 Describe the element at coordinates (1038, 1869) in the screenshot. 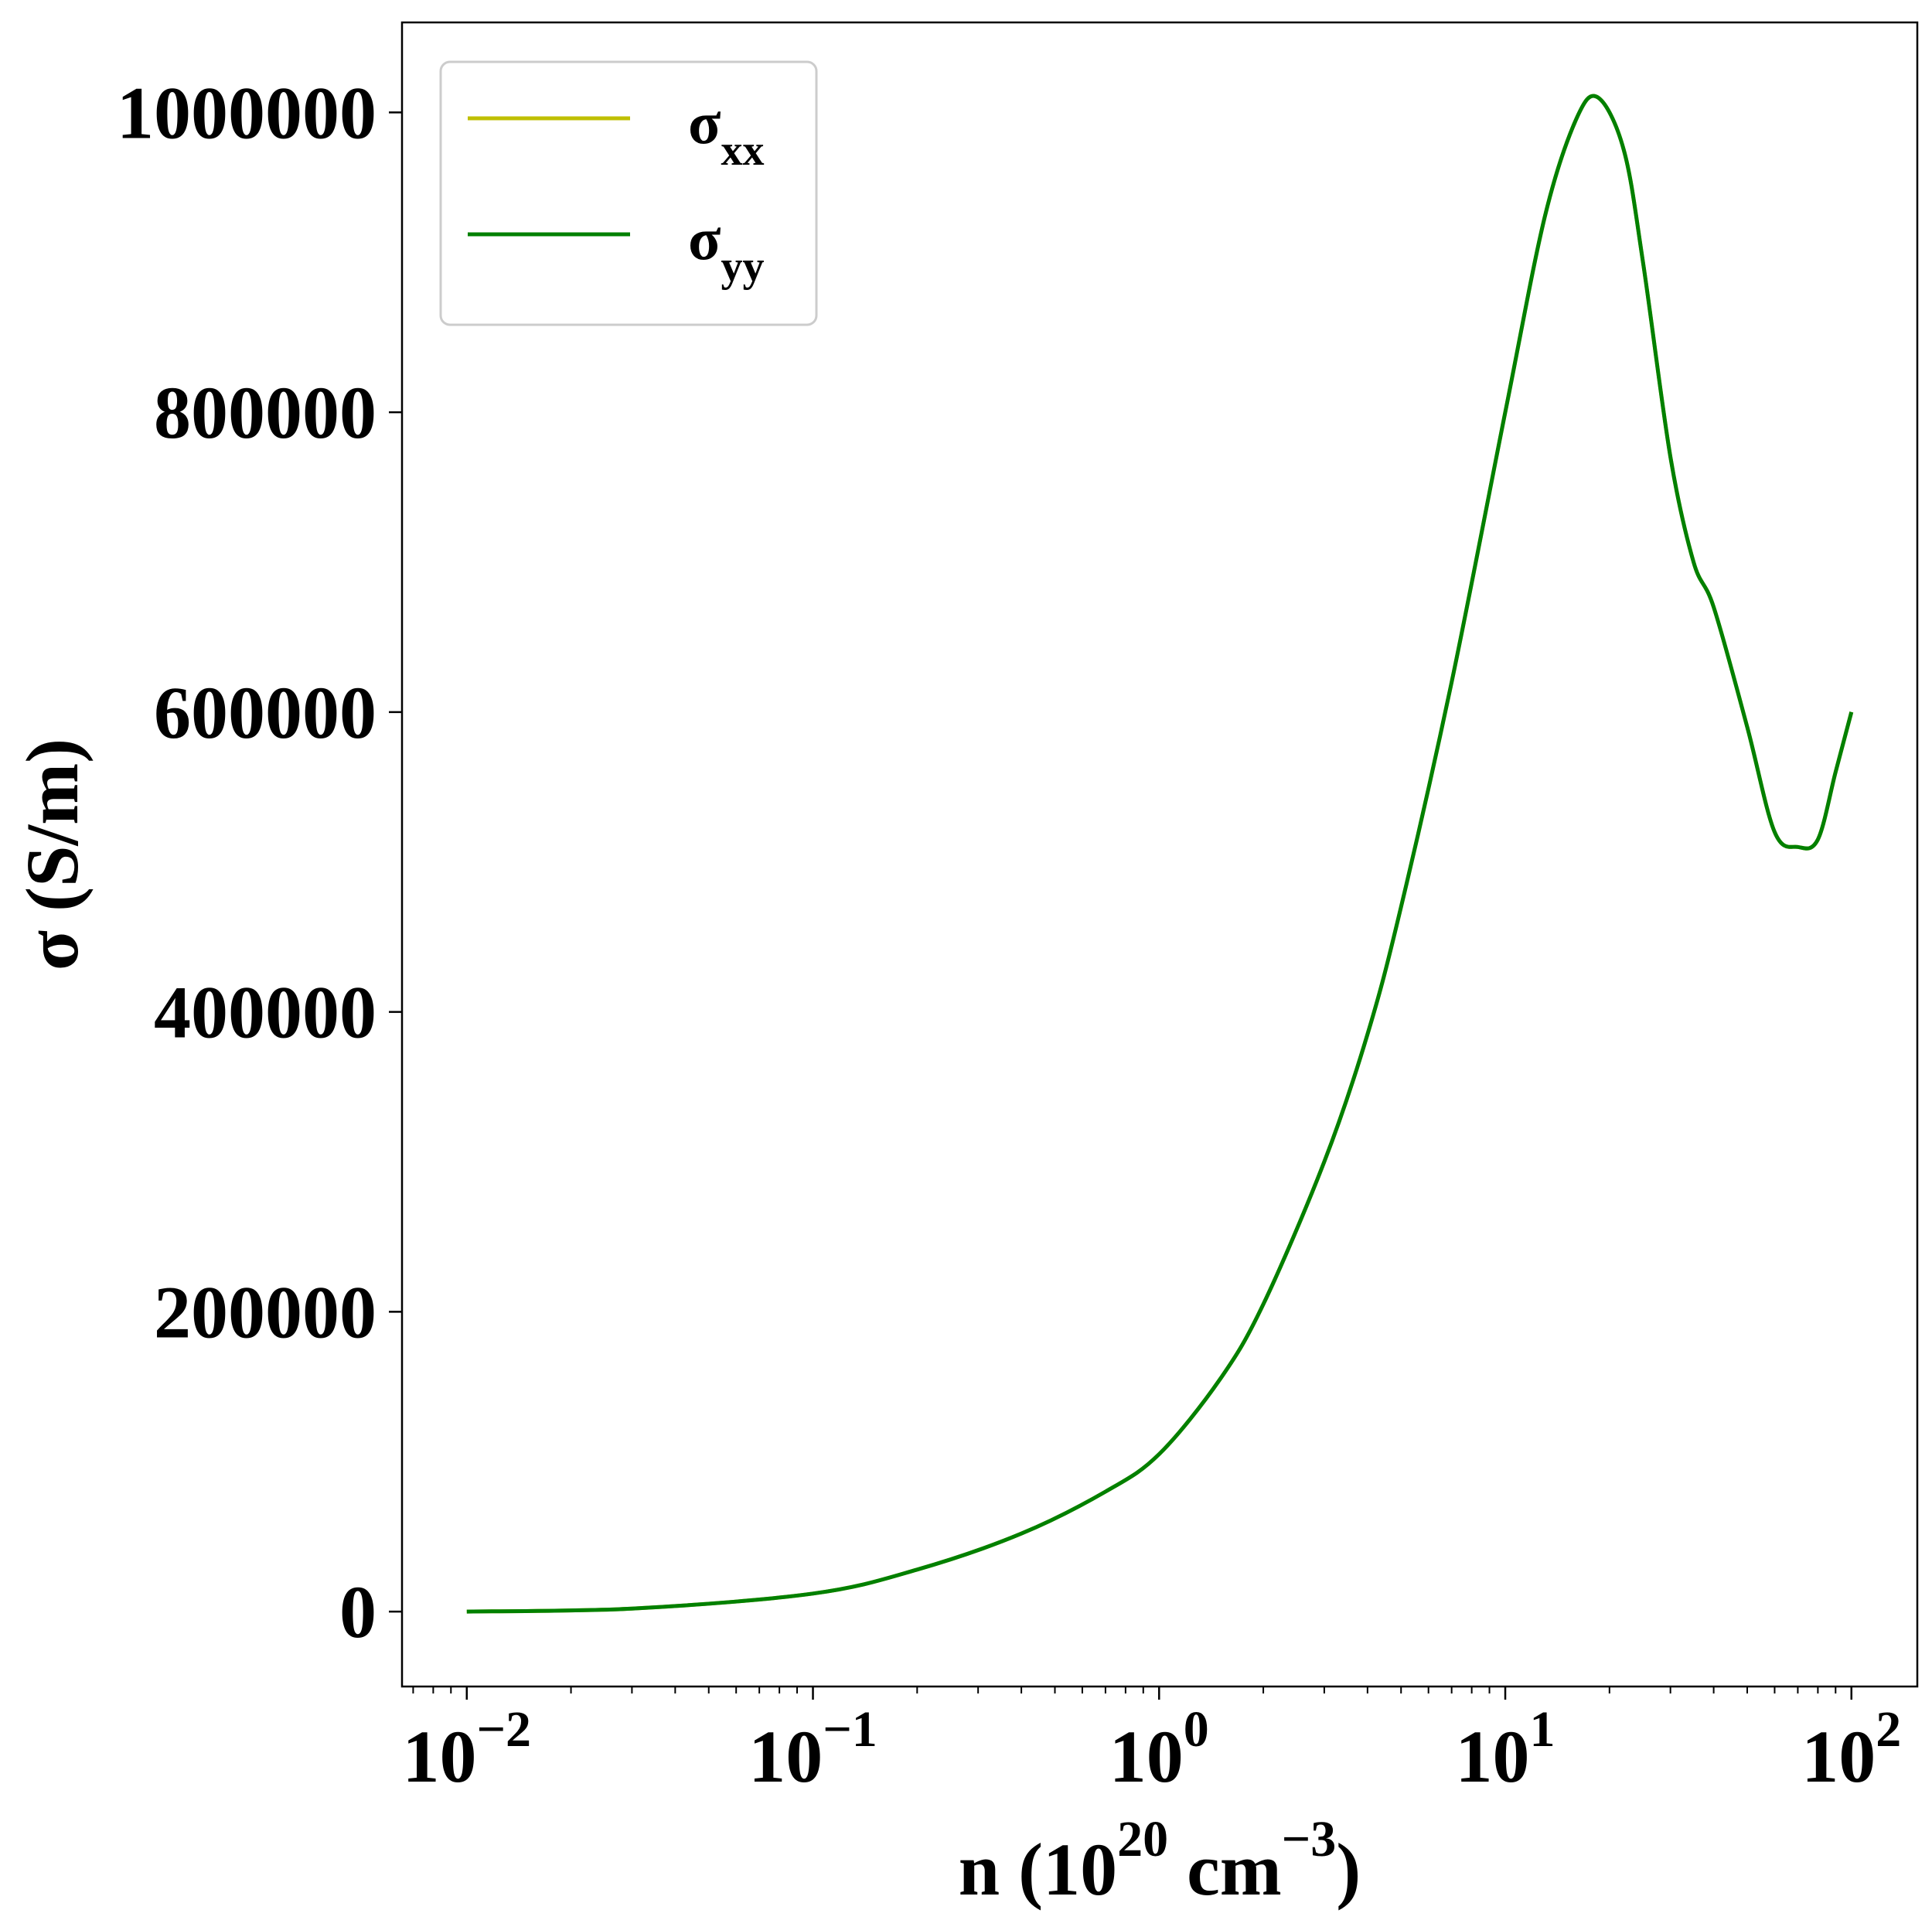

I see `x-axis-label-base: n (10` at that location.